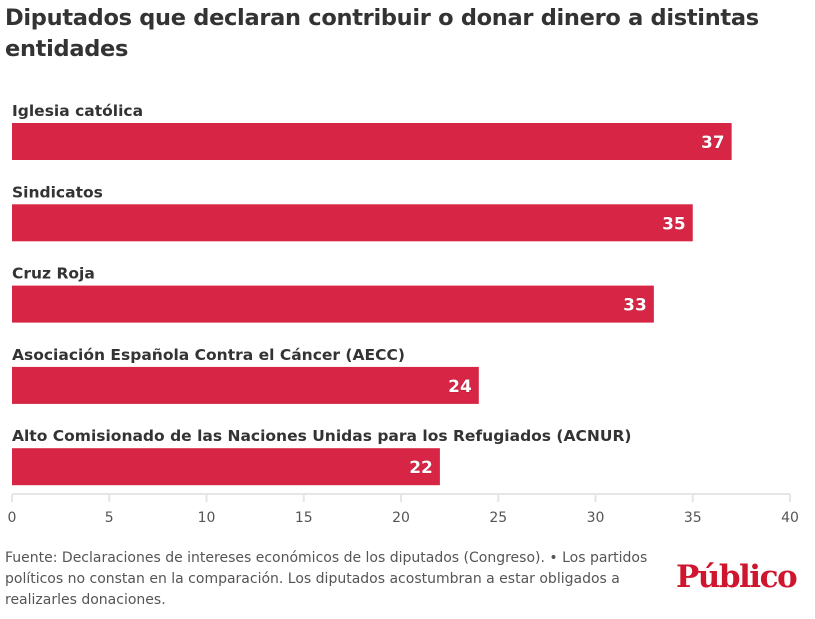 This screenshot has width=815, height=619. Describe the element at coordinates (790, 518) in the screenshot. I see `x-tick-label: 40` at that location.